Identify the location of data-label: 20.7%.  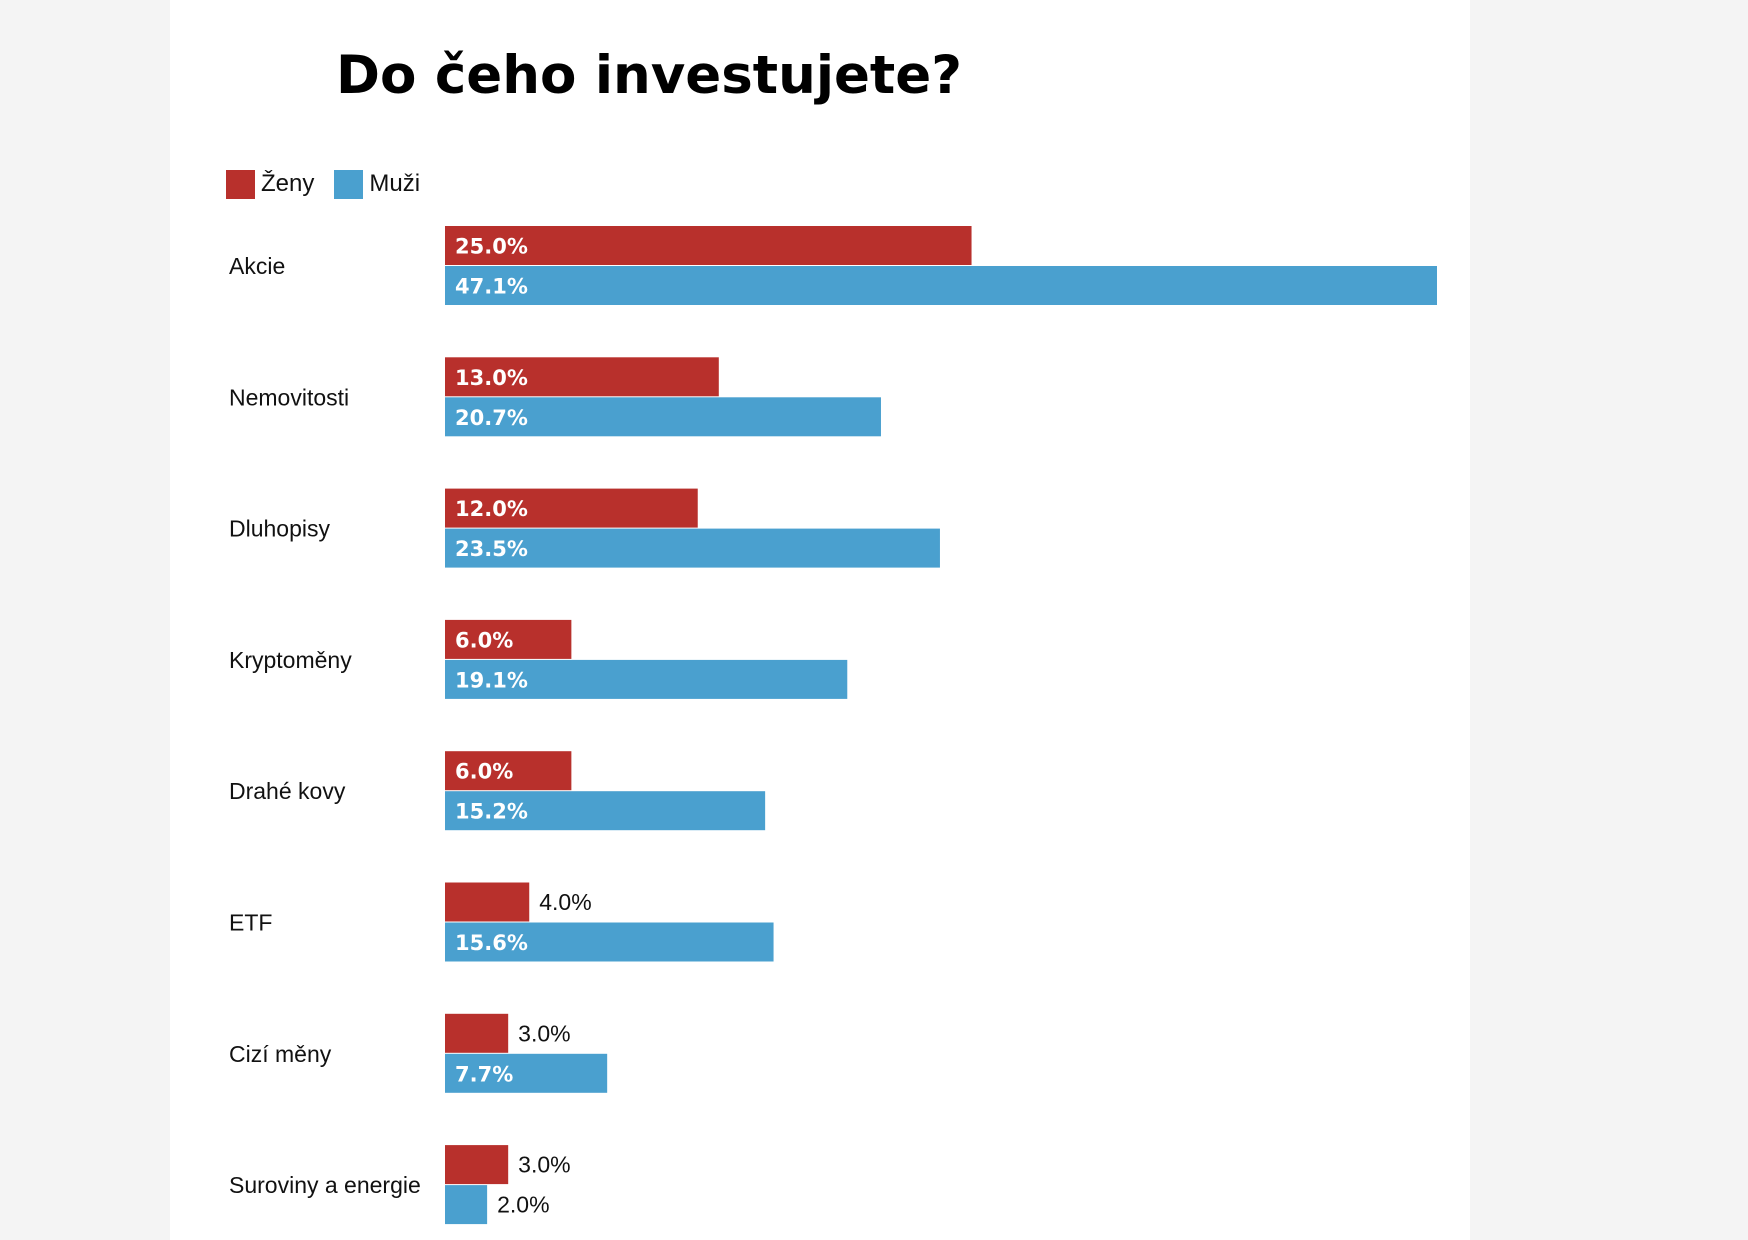
(491, 418).